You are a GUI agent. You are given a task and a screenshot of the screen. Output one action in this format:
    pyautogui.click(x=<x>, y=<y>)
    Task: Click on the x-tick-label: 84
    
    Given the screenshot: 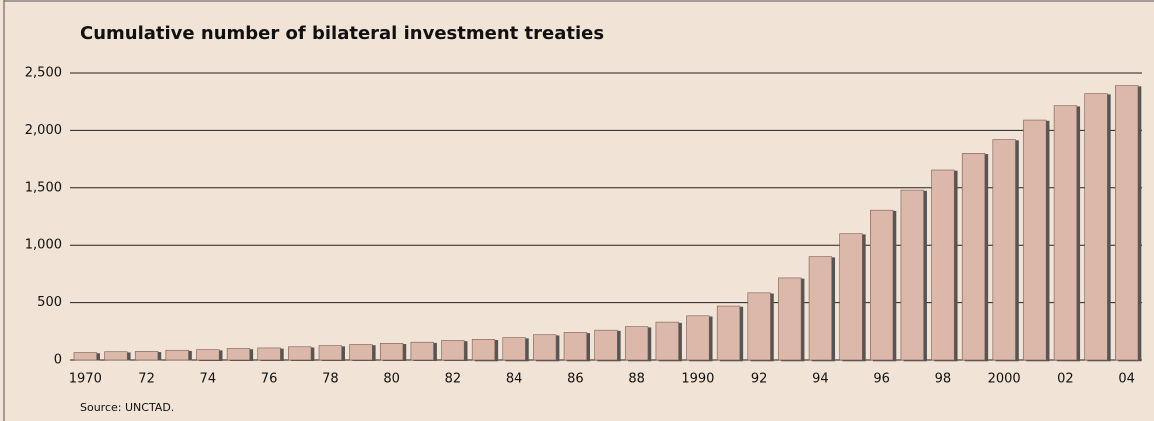 What is the action you would take?
    pyautogui.click(x=514, y=379)
    